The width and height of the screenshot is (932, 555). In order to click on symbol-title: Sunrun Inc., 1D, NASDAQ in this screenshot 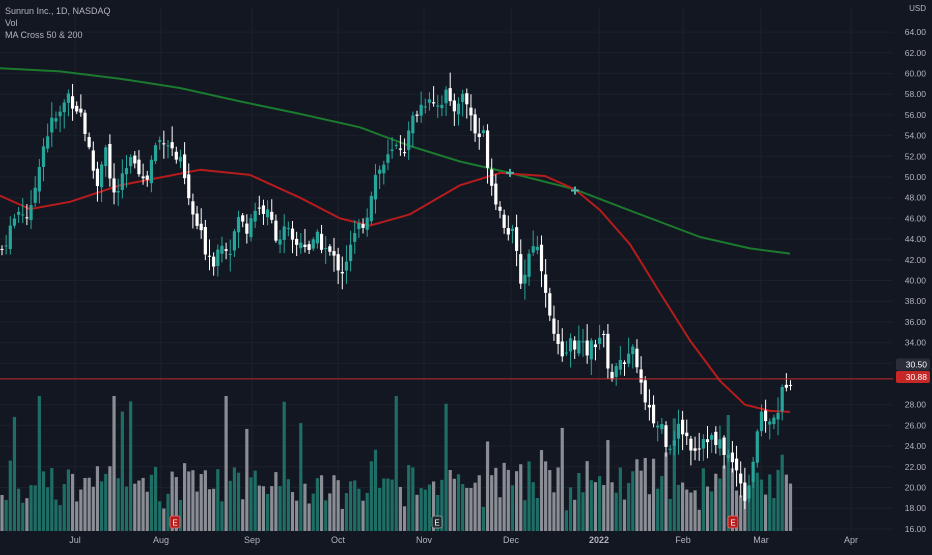, I will do `click(58, 11)`.